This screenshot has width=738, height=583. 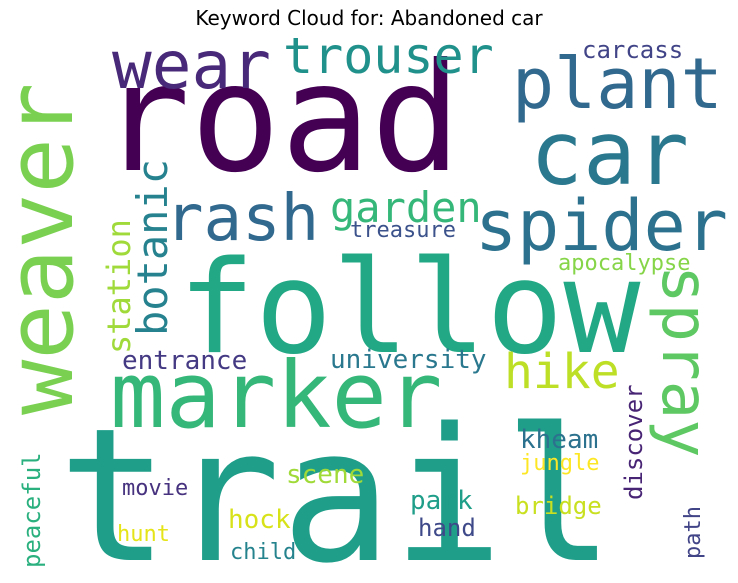 I want to click on word-park: park, so click(x=441, y=501).